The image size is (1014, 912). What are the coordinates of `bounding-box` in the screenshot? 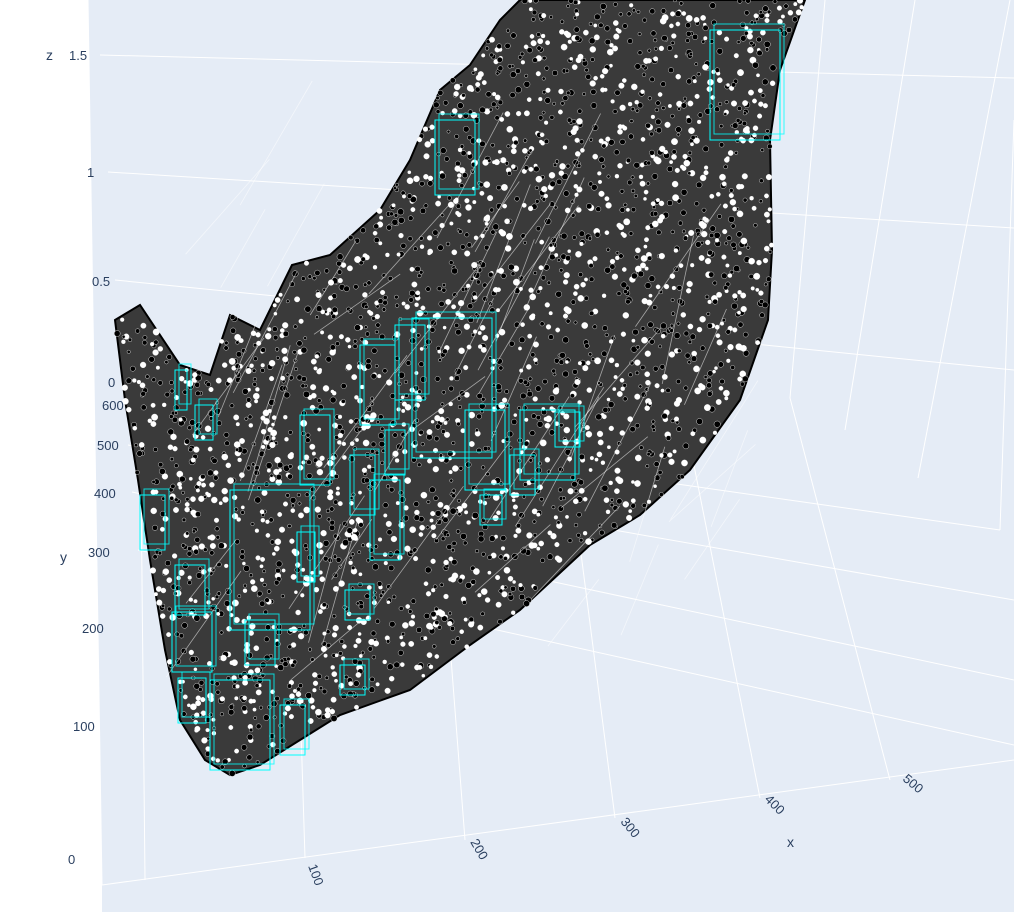 It's located at (745, 85).